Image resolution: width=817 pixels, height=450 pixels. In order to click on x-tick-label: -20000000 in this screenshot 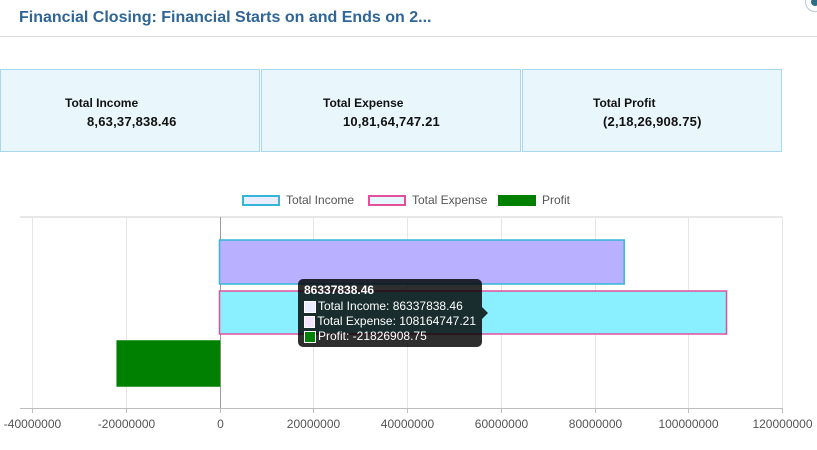, I will do `click(127, 424)`.